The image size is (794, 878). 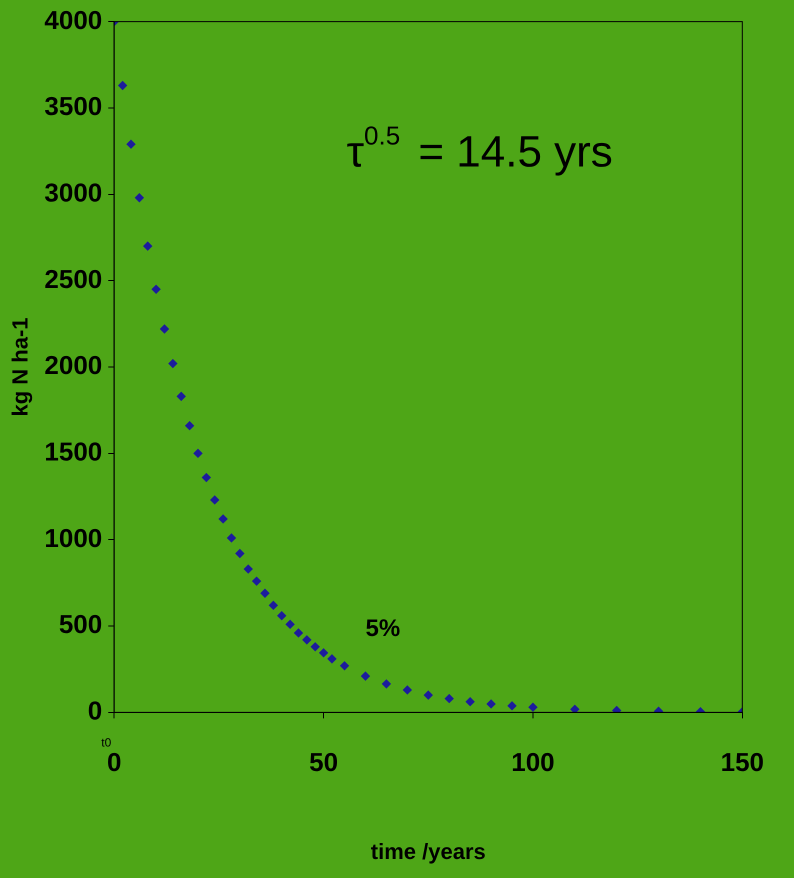 What do you see at coordinates (106, 743) in the screenshot?
I see `text: t0` at bounding box center [106, 743].